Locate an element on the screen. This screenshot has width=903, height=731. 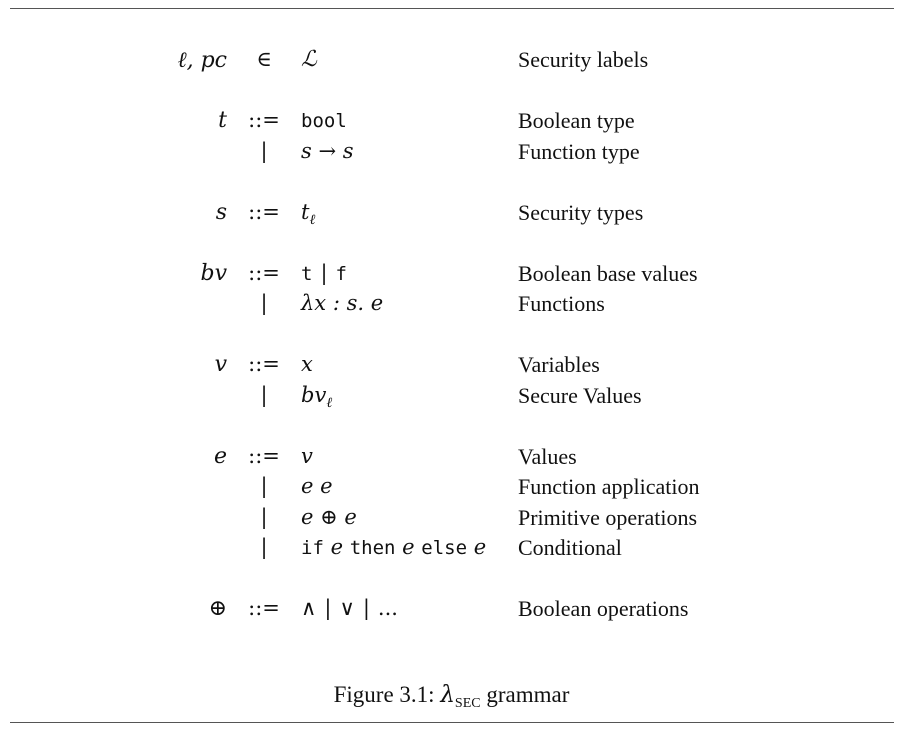
row-rhs: bool is located at coordinates (324, 121).